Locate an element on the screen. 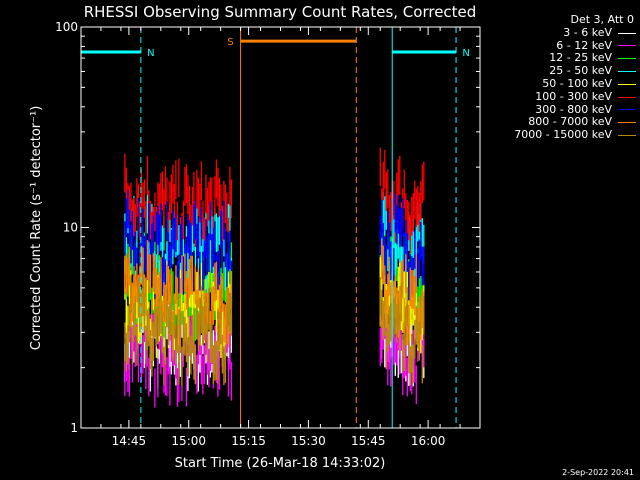 Image resolution: width=640 pixels, height=480 pixels. legend-header: Det 3, Att 0 is located at coordinates (602, 19).